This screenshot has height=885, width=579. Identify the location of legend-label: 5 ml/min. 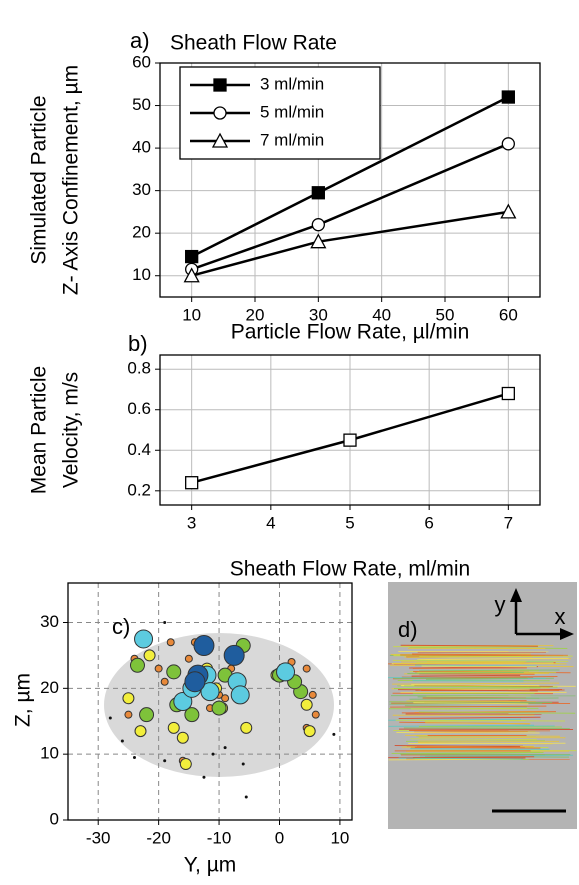
(292, 111).